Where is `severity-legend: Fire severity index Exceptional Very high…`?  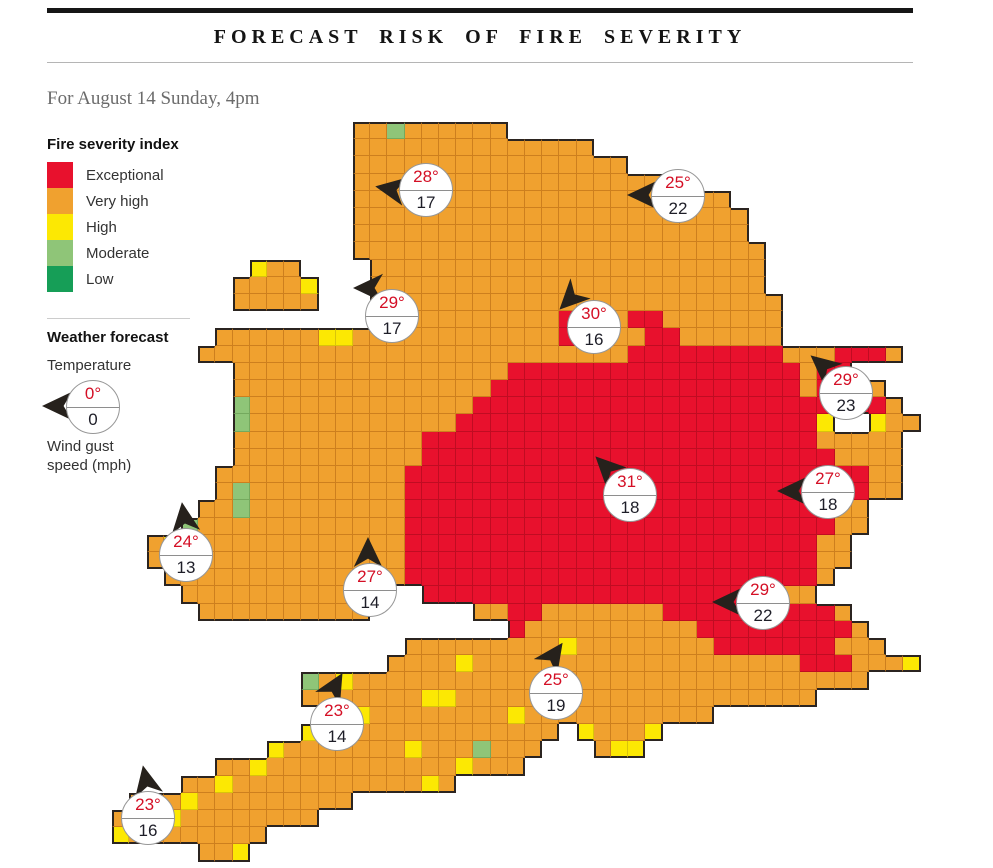
severity-legend: Fire severity index Exceptional Very high… is located at coordinates (113, 214).